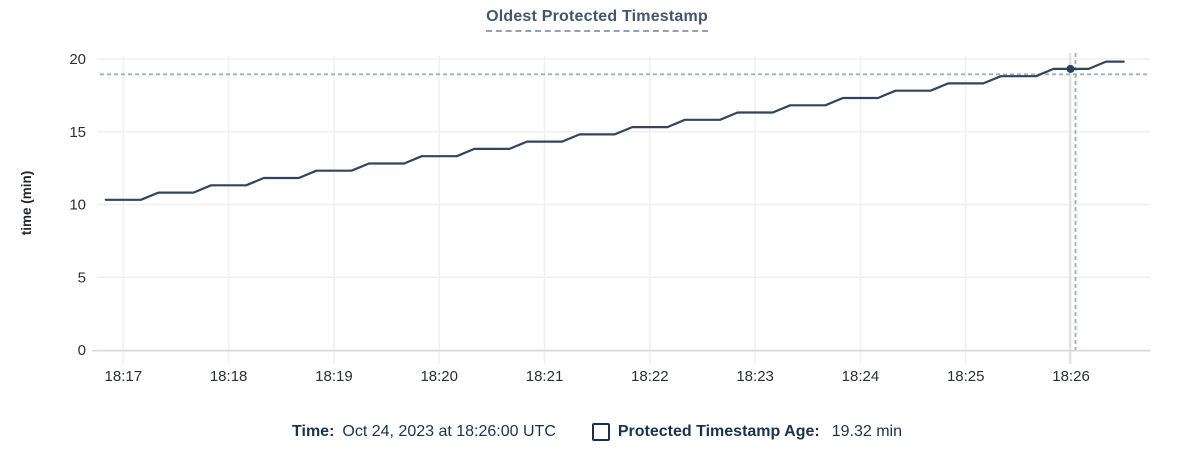 The image size is (1194, 466). Describe the element at coordinates (77, 132) in the screenshot. I see `y-tick-label: 15` at that location.